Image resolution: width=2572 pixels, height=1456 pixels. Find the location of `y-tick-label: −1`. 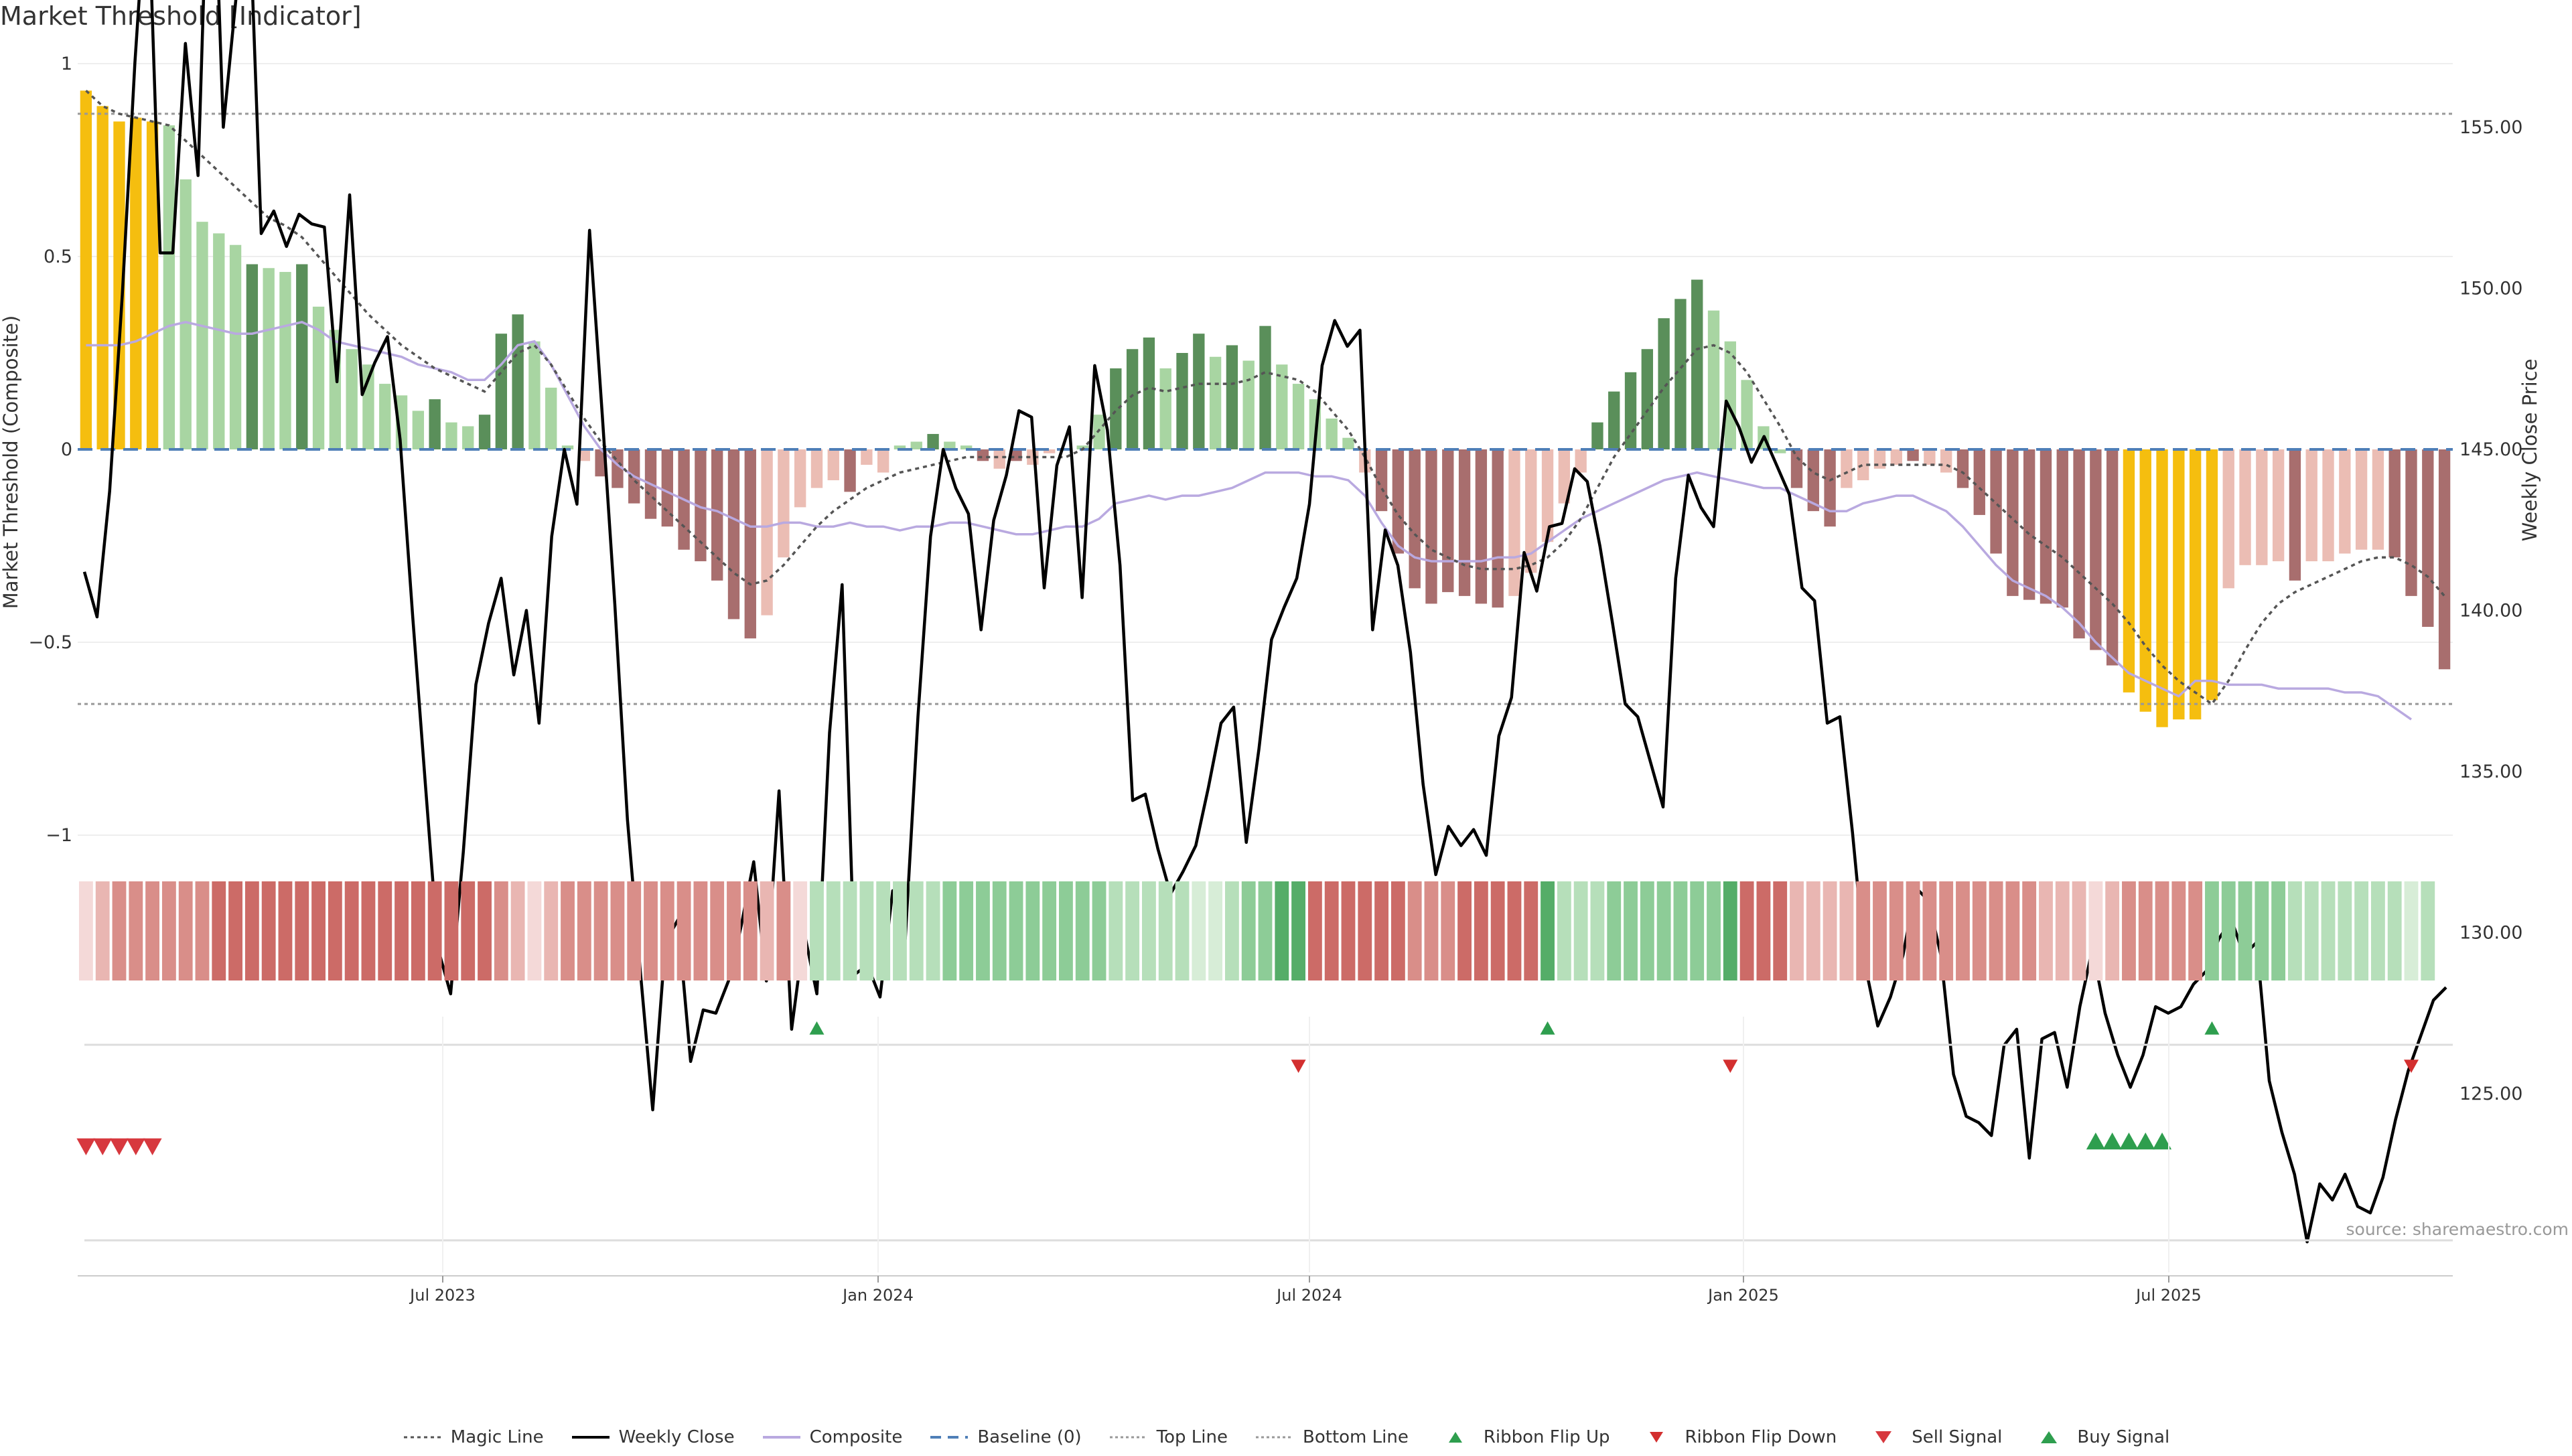

y-tick-label: −1 is located at coordinates (59, 835).